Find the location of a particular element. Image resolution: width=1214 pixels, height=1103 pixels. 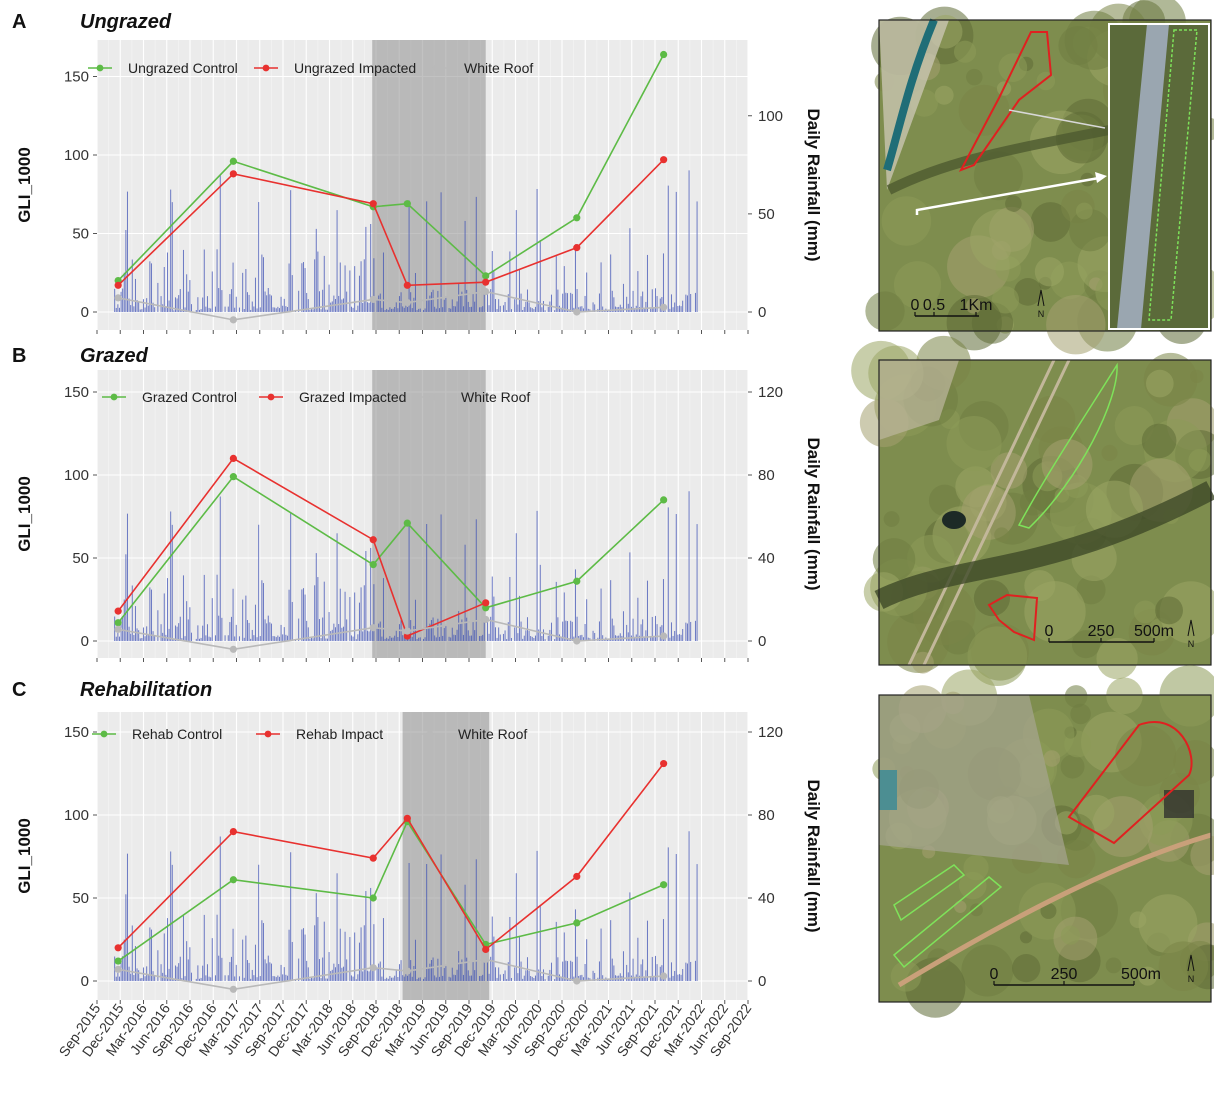

y-tick-label: 0 is located at coordinates (85, 641).